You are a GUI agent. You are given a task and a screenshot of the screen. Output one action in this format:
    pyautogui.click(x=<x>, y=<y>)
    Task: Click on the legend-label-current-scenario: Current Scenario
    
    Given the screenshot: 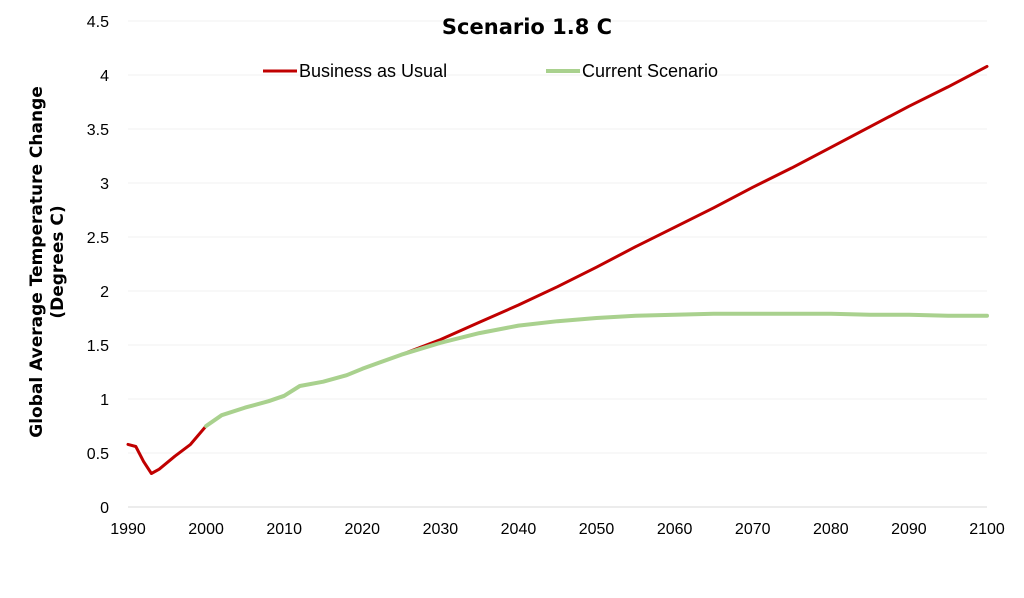 What is the action you would take?
    pyautogui.click(x=650, y=71)
    